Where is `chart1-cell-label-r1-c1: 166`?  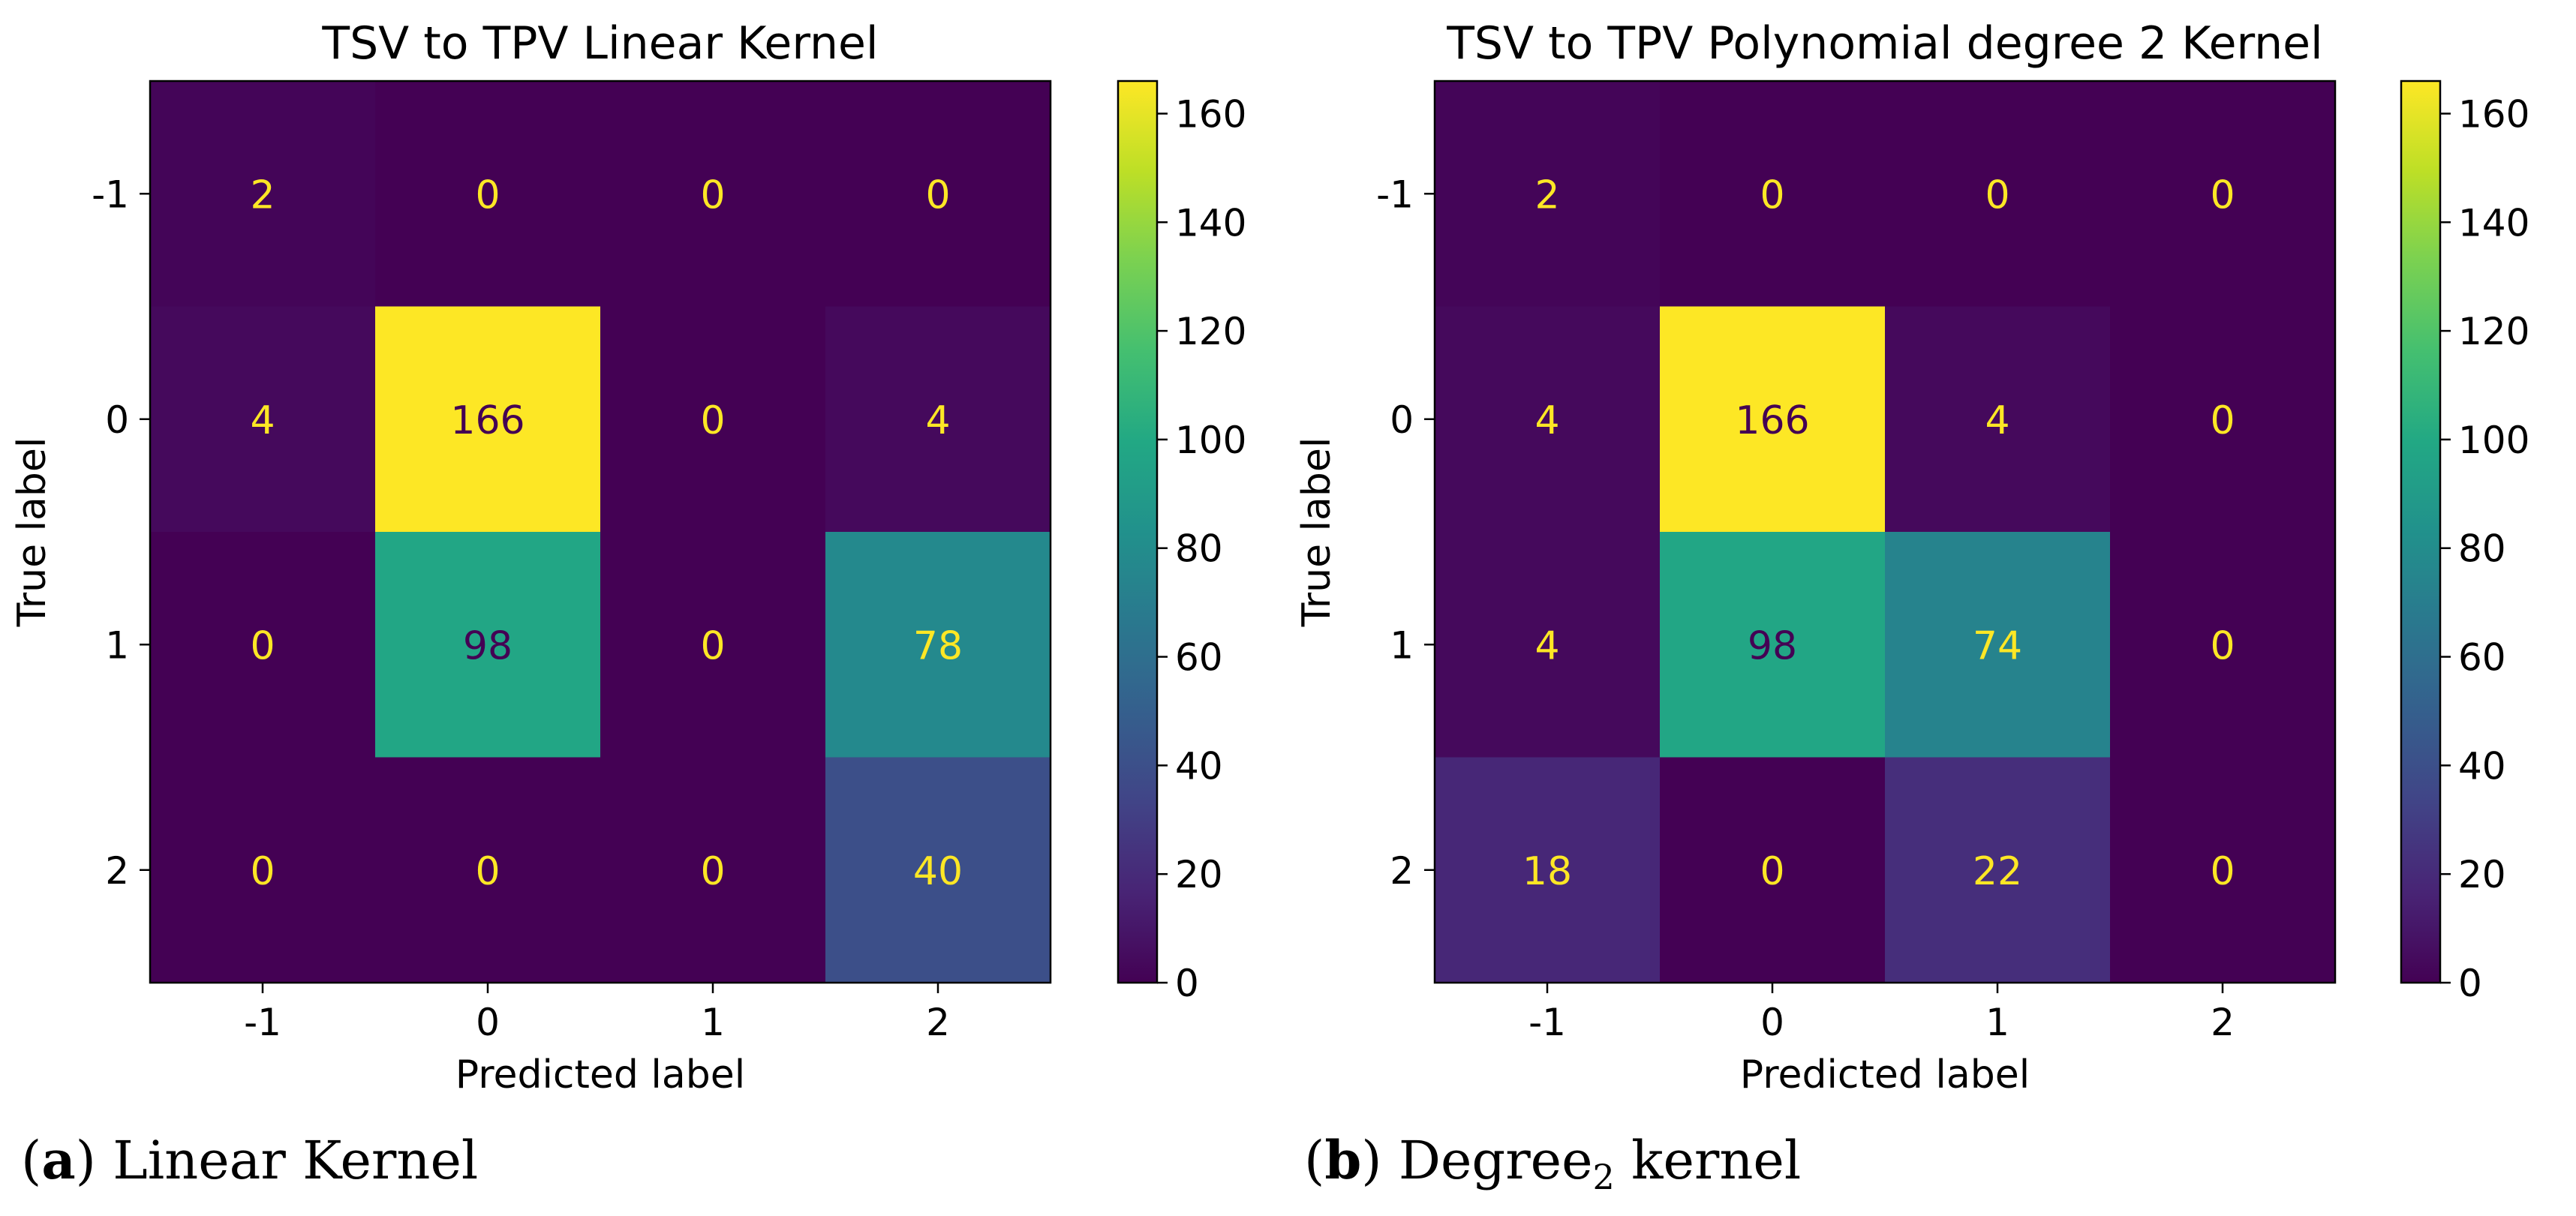 chart1-cell-label-r1-c1: 166 is located at coordinates (1772, 420).